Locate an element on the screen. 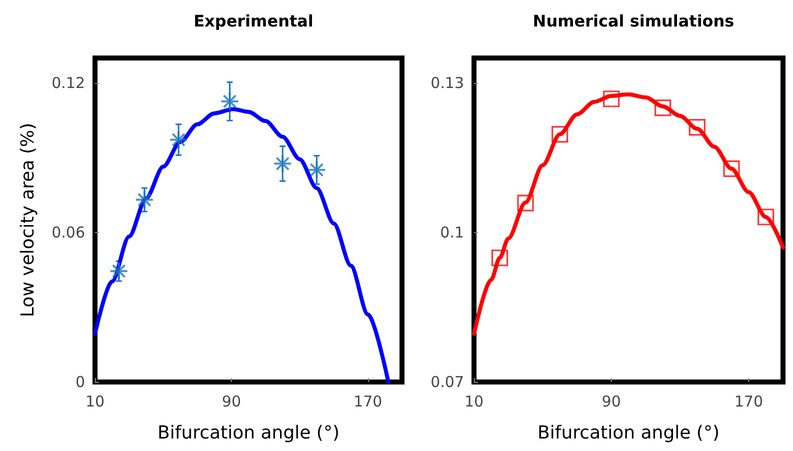  y-tick-label: 0.06 is located at coordinates (68, 232).